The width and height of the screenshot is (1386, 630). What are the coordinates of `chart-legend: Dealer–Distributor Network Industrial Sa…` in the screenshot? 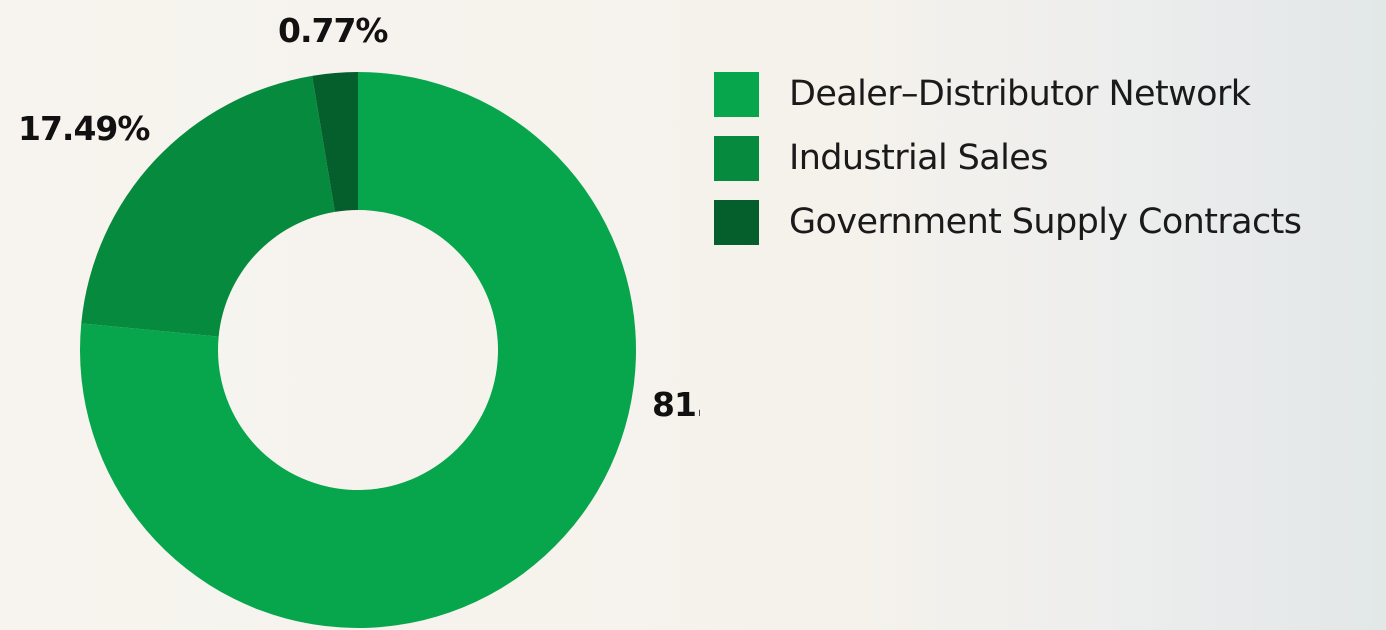 It's located at (1050, 158).